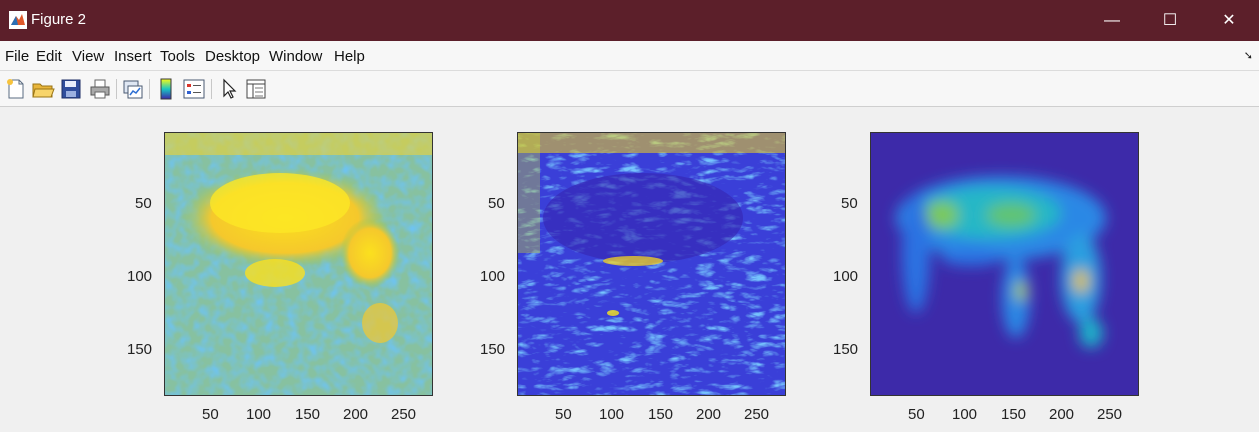  I want to click on title-bar: Figure 2 — ☐ ✕, so click(629, 20).